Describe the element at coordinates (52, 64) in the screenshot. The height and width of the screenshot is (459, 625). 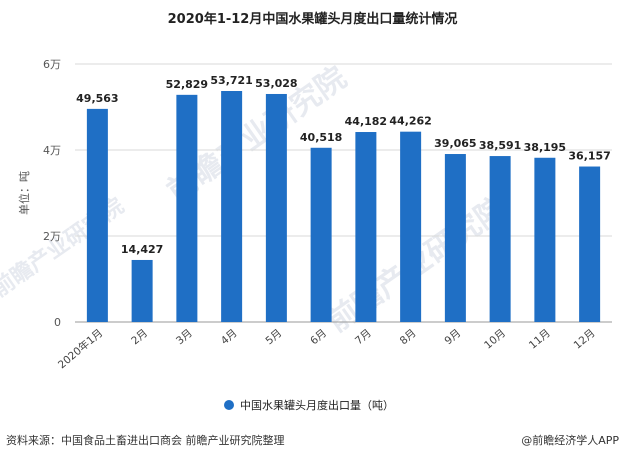
I see `y-tick-label: 6万` at that location.